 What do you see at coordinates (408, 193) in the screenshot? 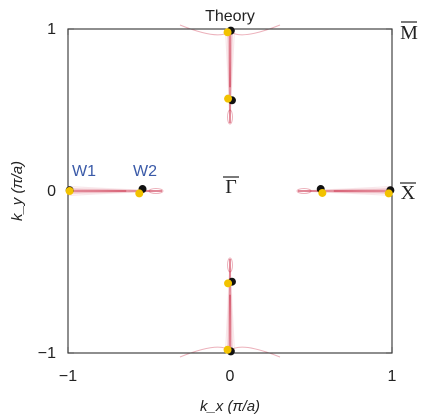
I see `x-point-label: X` at bounding box center [408, 193].